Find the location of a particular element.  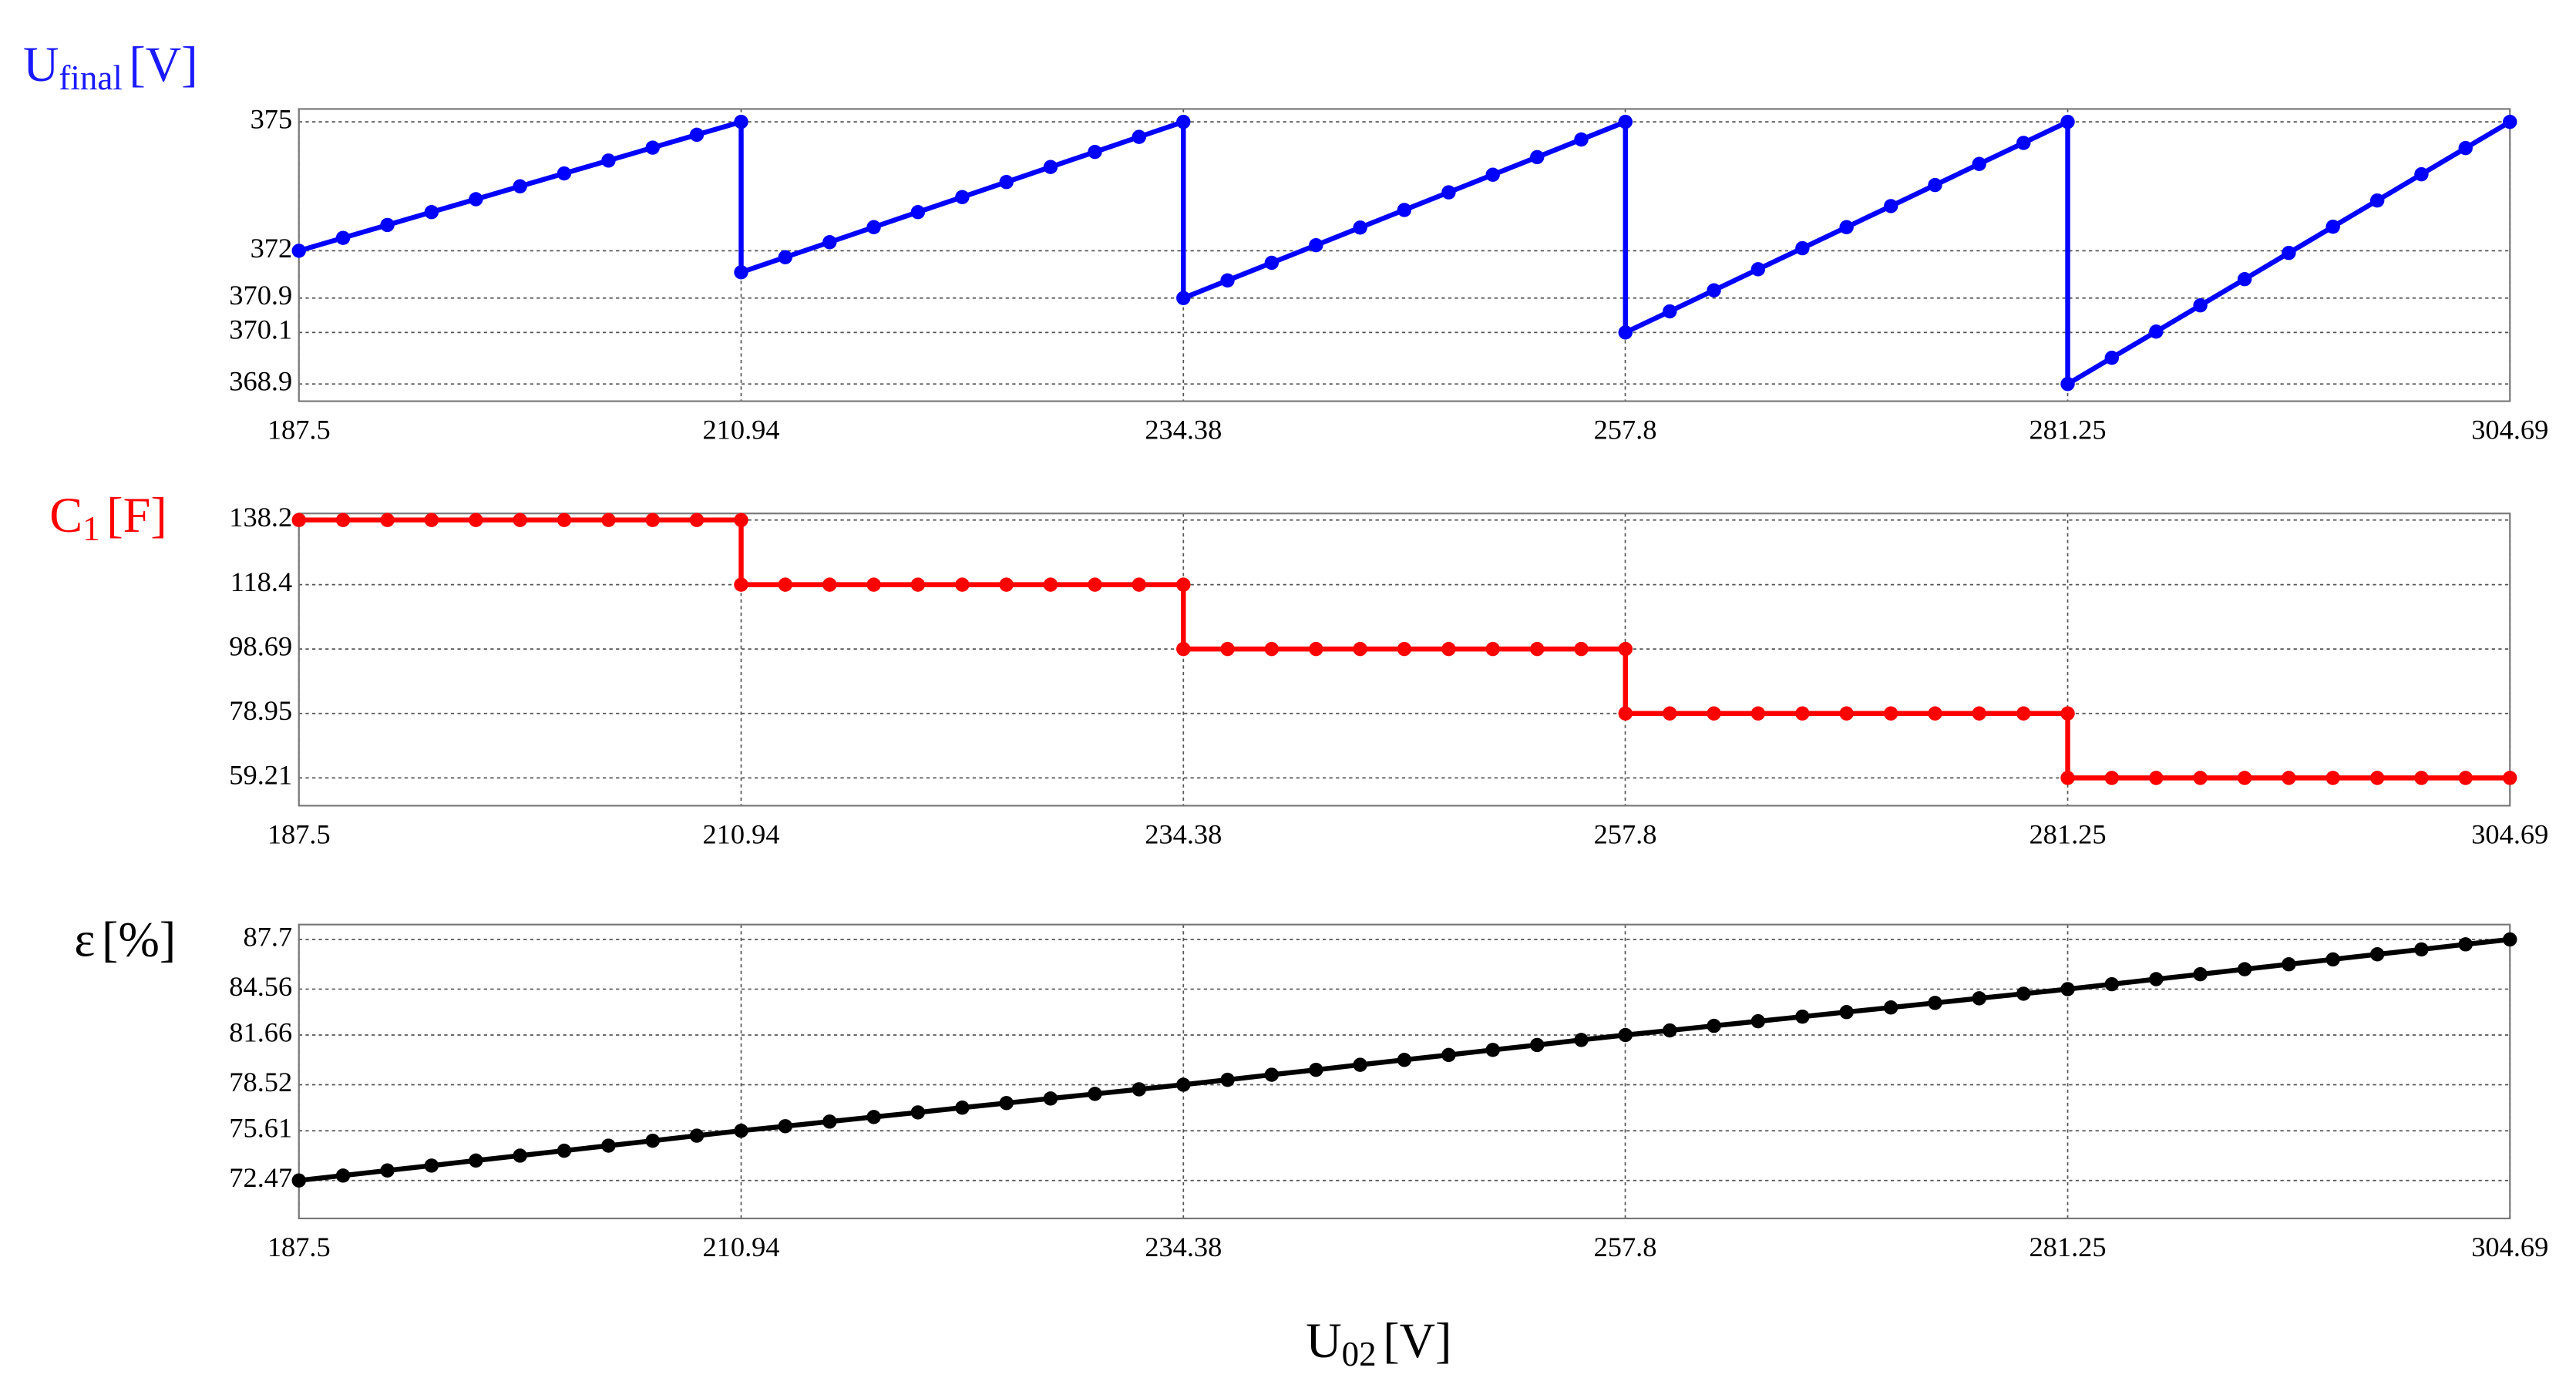

y-tick-label: 84.56 is located at coordinates (260, 986).